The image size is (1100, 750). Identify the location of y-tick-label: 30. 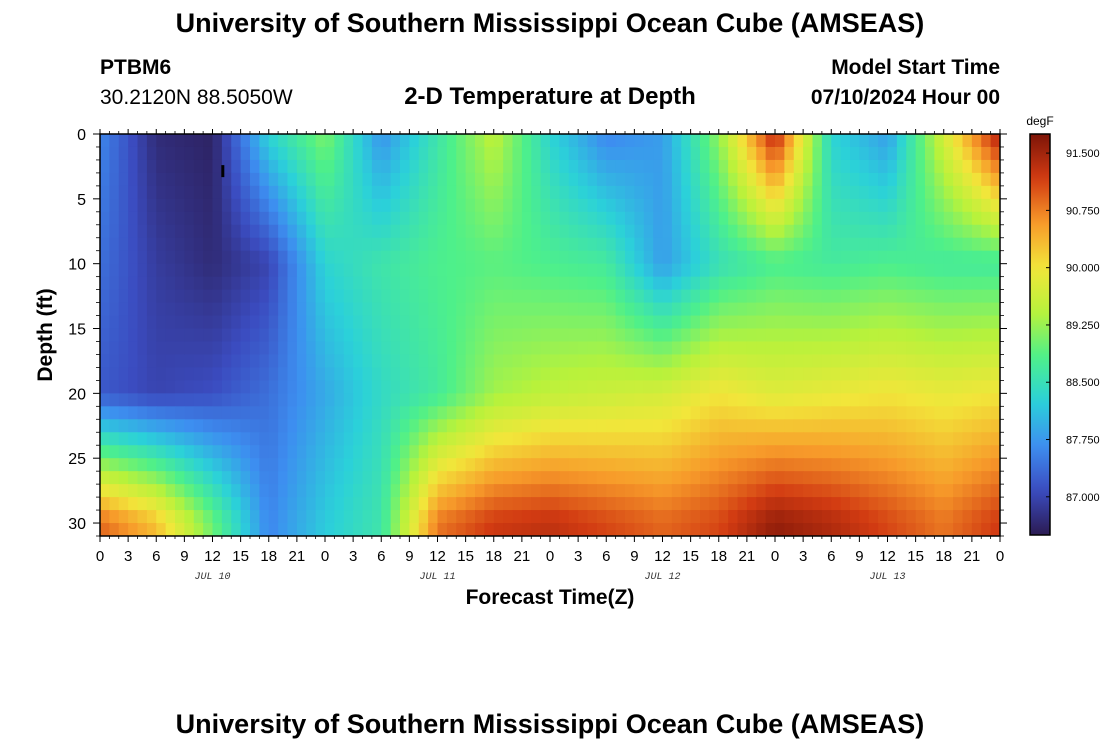
(77, 524).